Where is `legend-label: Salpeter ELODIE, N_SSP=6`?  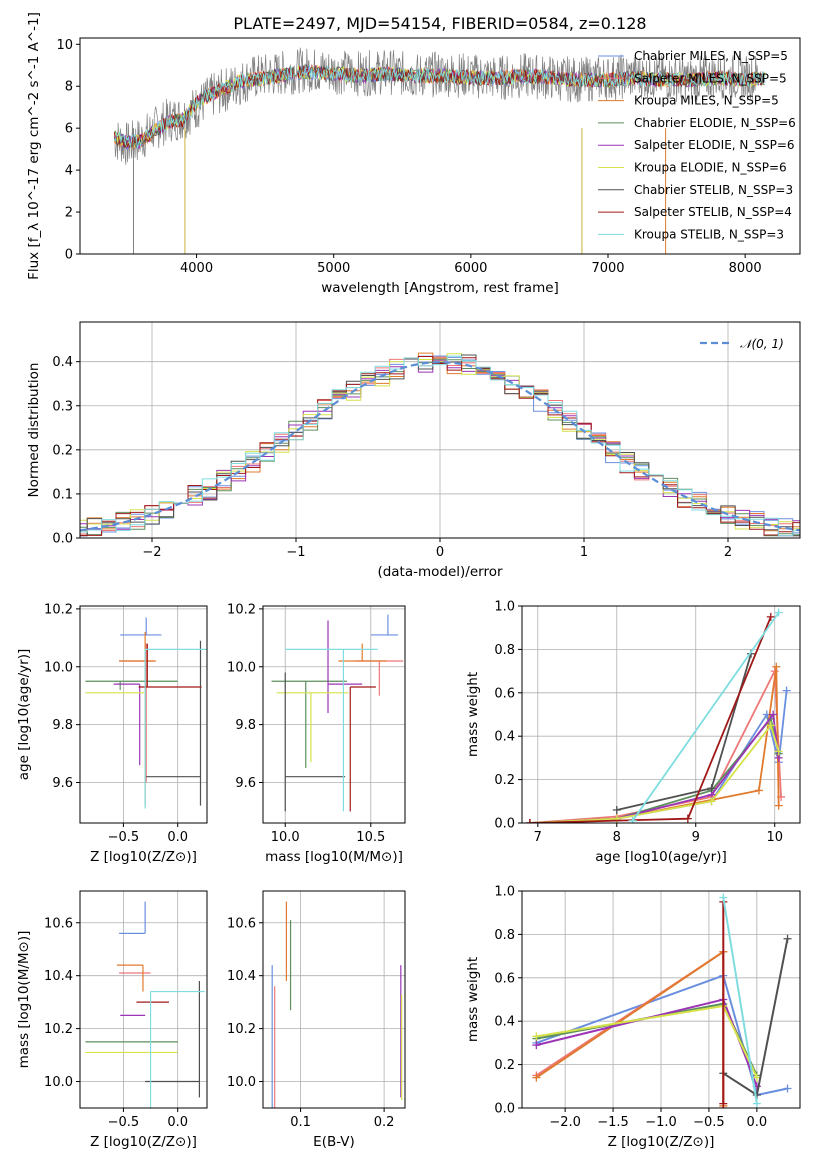
legend-label: Salpeter ELODIE, N_SSP=6 is located at coordinates (714, 145).